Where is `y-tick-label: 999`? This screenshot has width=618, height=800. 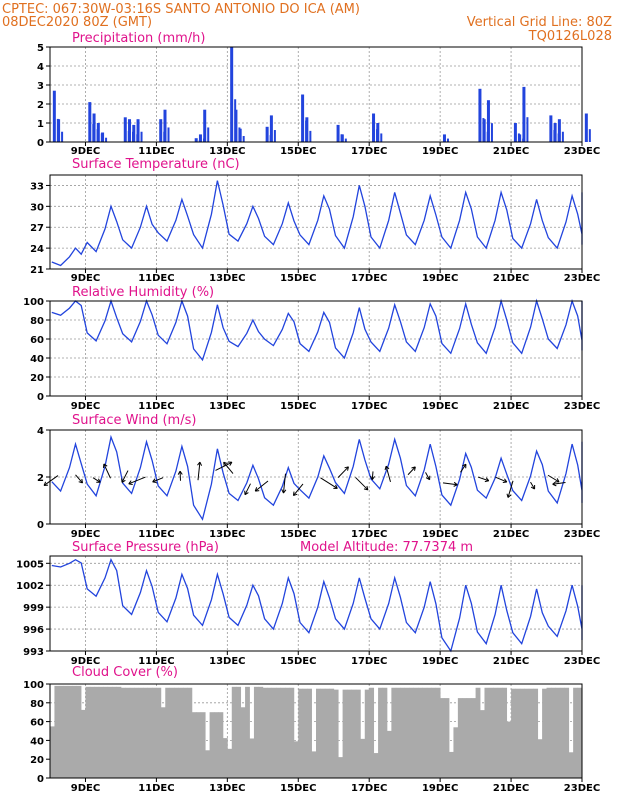
y-tick-label: 999 is located at coordinates (33, 608).